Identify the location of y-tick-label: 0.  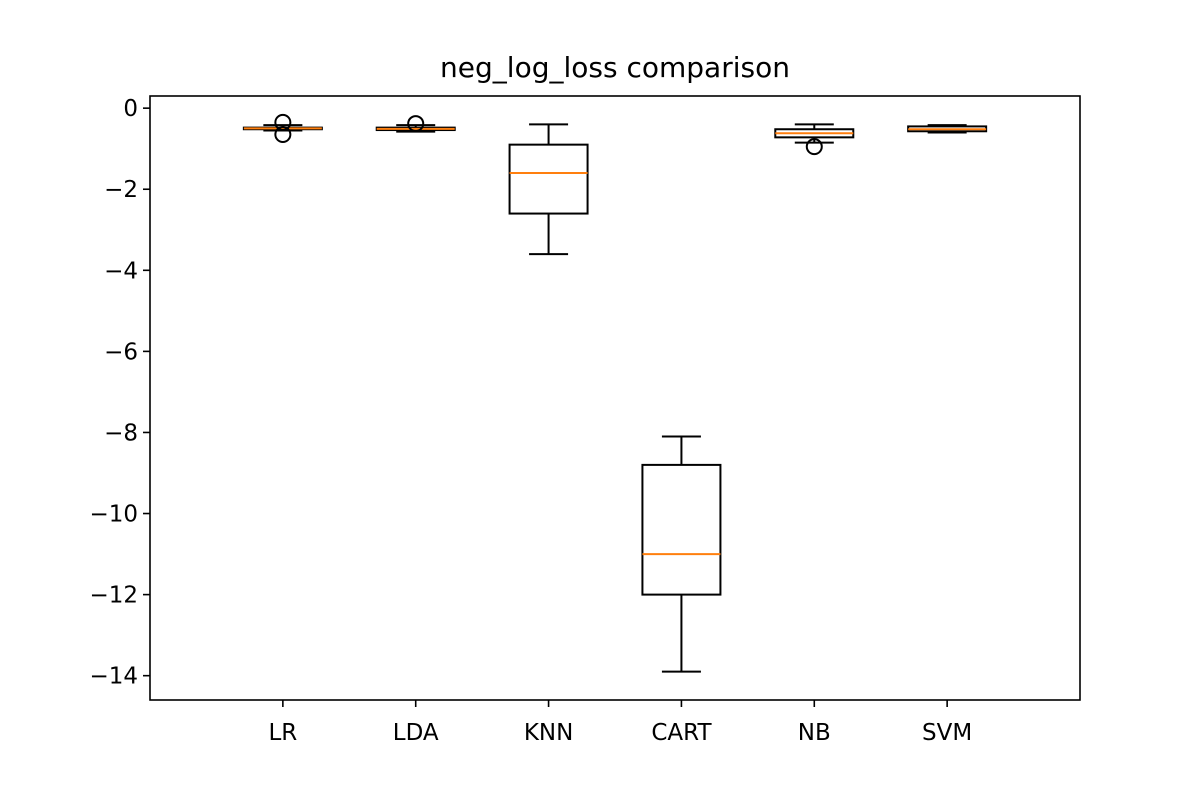
(130, 109).